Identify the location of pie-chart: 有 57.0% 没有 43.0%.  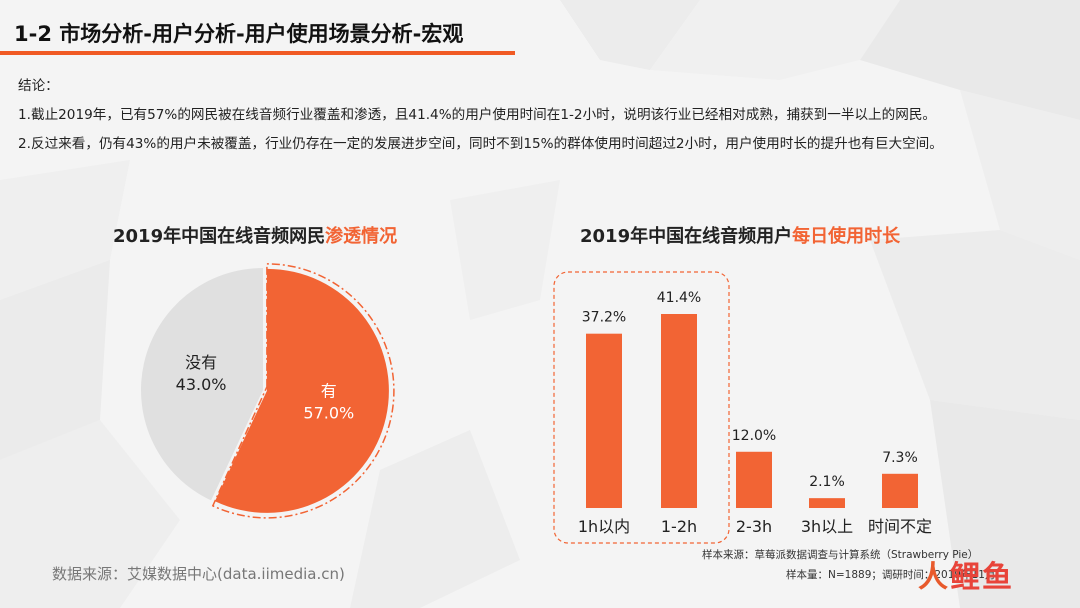
(267, 391).